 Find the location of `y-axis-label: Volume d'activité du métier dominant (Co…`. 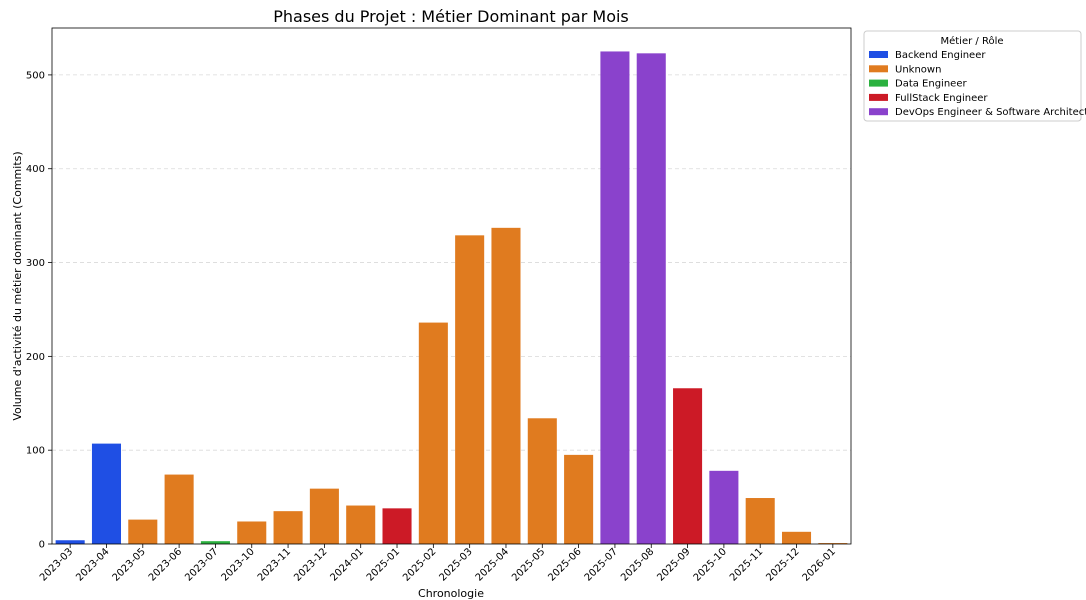

y-axis-label: Volume d'activité du métier dominant (Co… is located at coordinates (17, 285).